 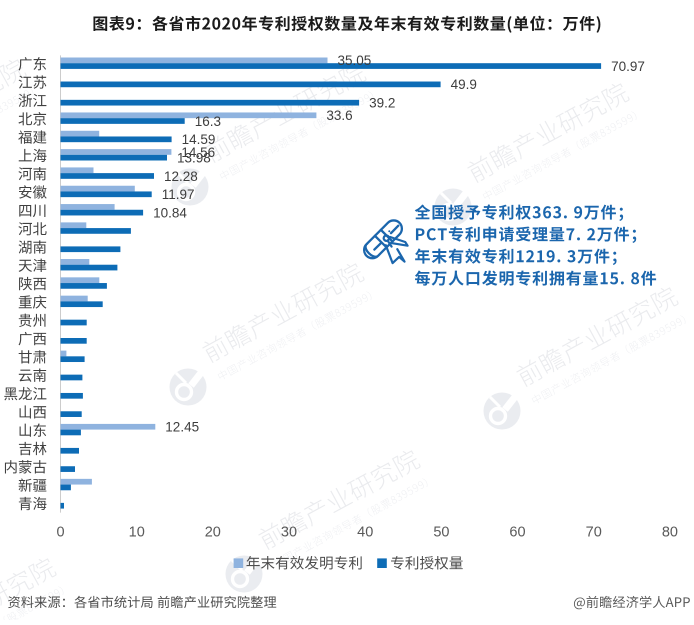 I want to click on svg-text: 40, so click(x=365, y=533).